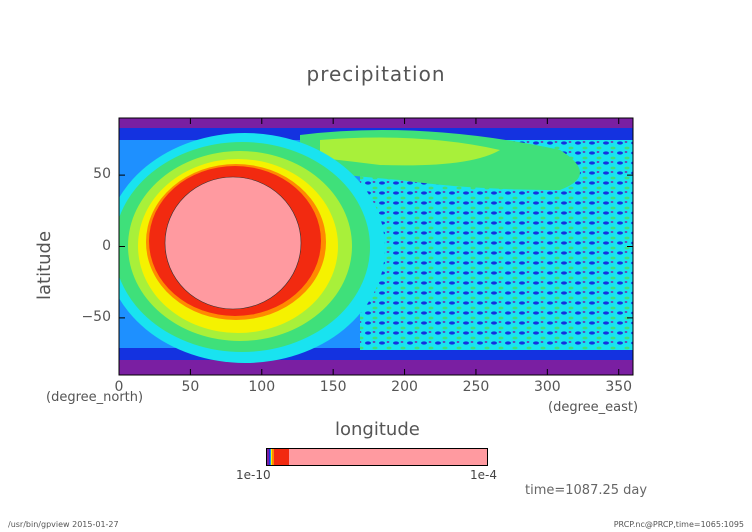  Describe the element at coordinates (483, 475) in the screenshot. I see `colorbar-max-label: 1e-4` at that location.